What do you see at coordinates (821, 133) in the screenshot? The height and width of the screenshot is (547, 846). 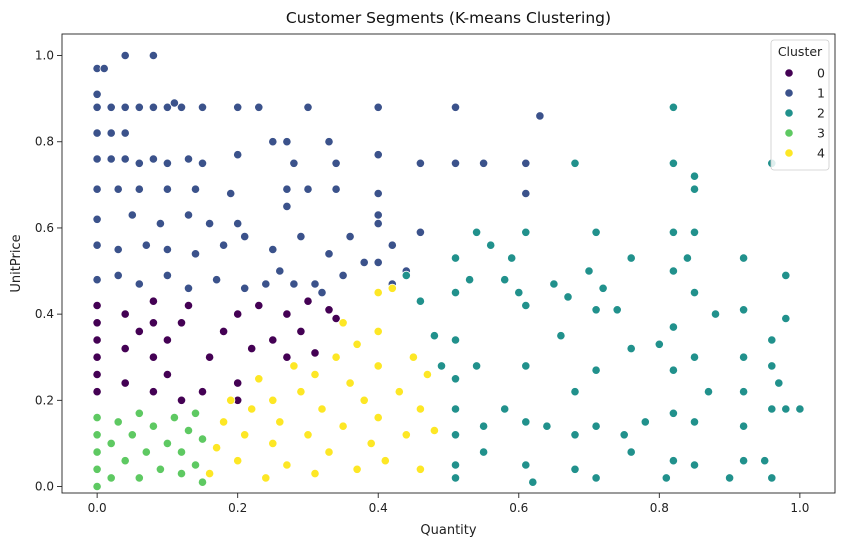 I see `legend-label-3: 3` at bounding box center [821, 133].